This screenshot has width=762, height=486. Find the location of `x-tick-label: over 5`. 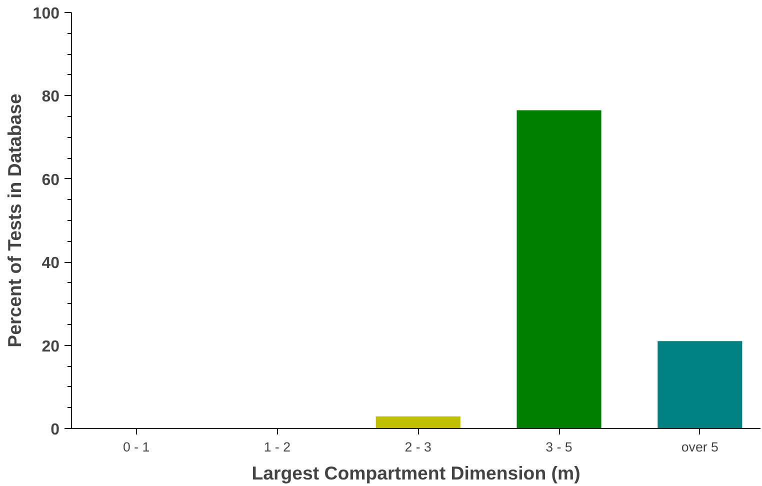

x-tick-label: over 5 is located at coordinates (699, 447).